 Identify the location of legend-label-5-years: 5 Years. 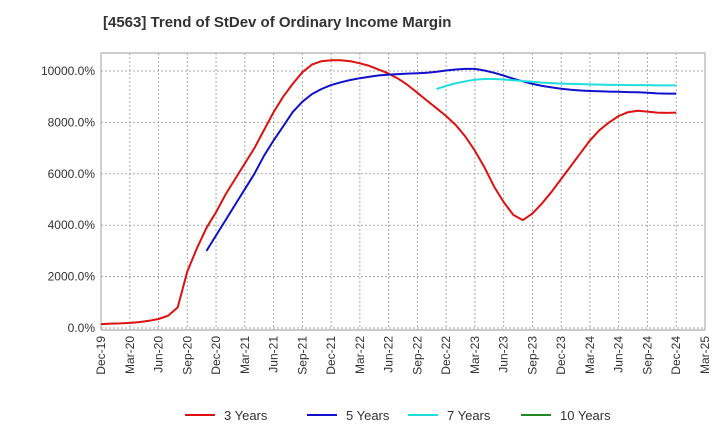
(368, 415).